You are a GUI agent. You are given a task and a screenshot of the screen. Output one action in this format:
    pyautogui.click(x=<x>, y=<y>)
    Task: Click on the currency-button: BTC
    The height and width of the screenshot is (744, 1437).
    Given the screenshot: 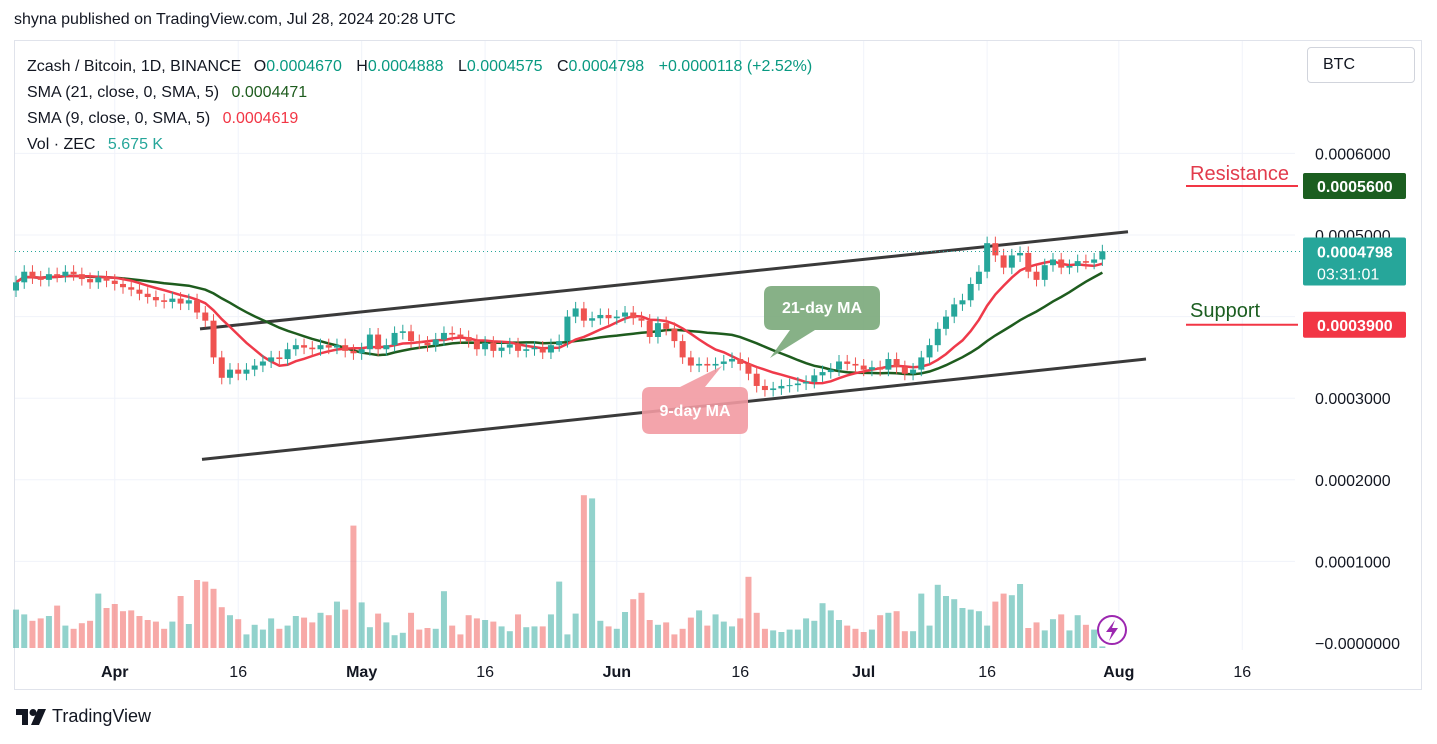 What is the action you would take?
    pyautogui.click(x=1361, y=65)
    